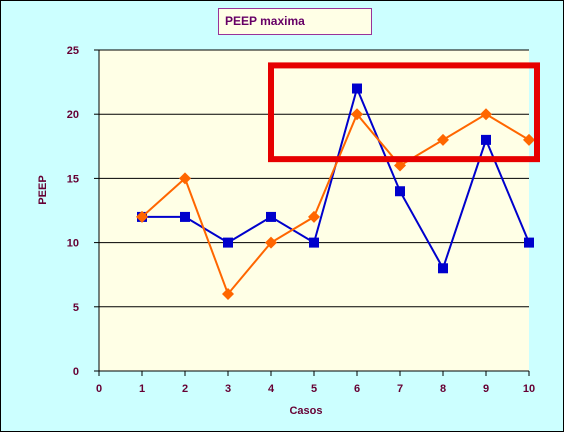  I want to click on x-tick-label: 10, so click(529, 389).